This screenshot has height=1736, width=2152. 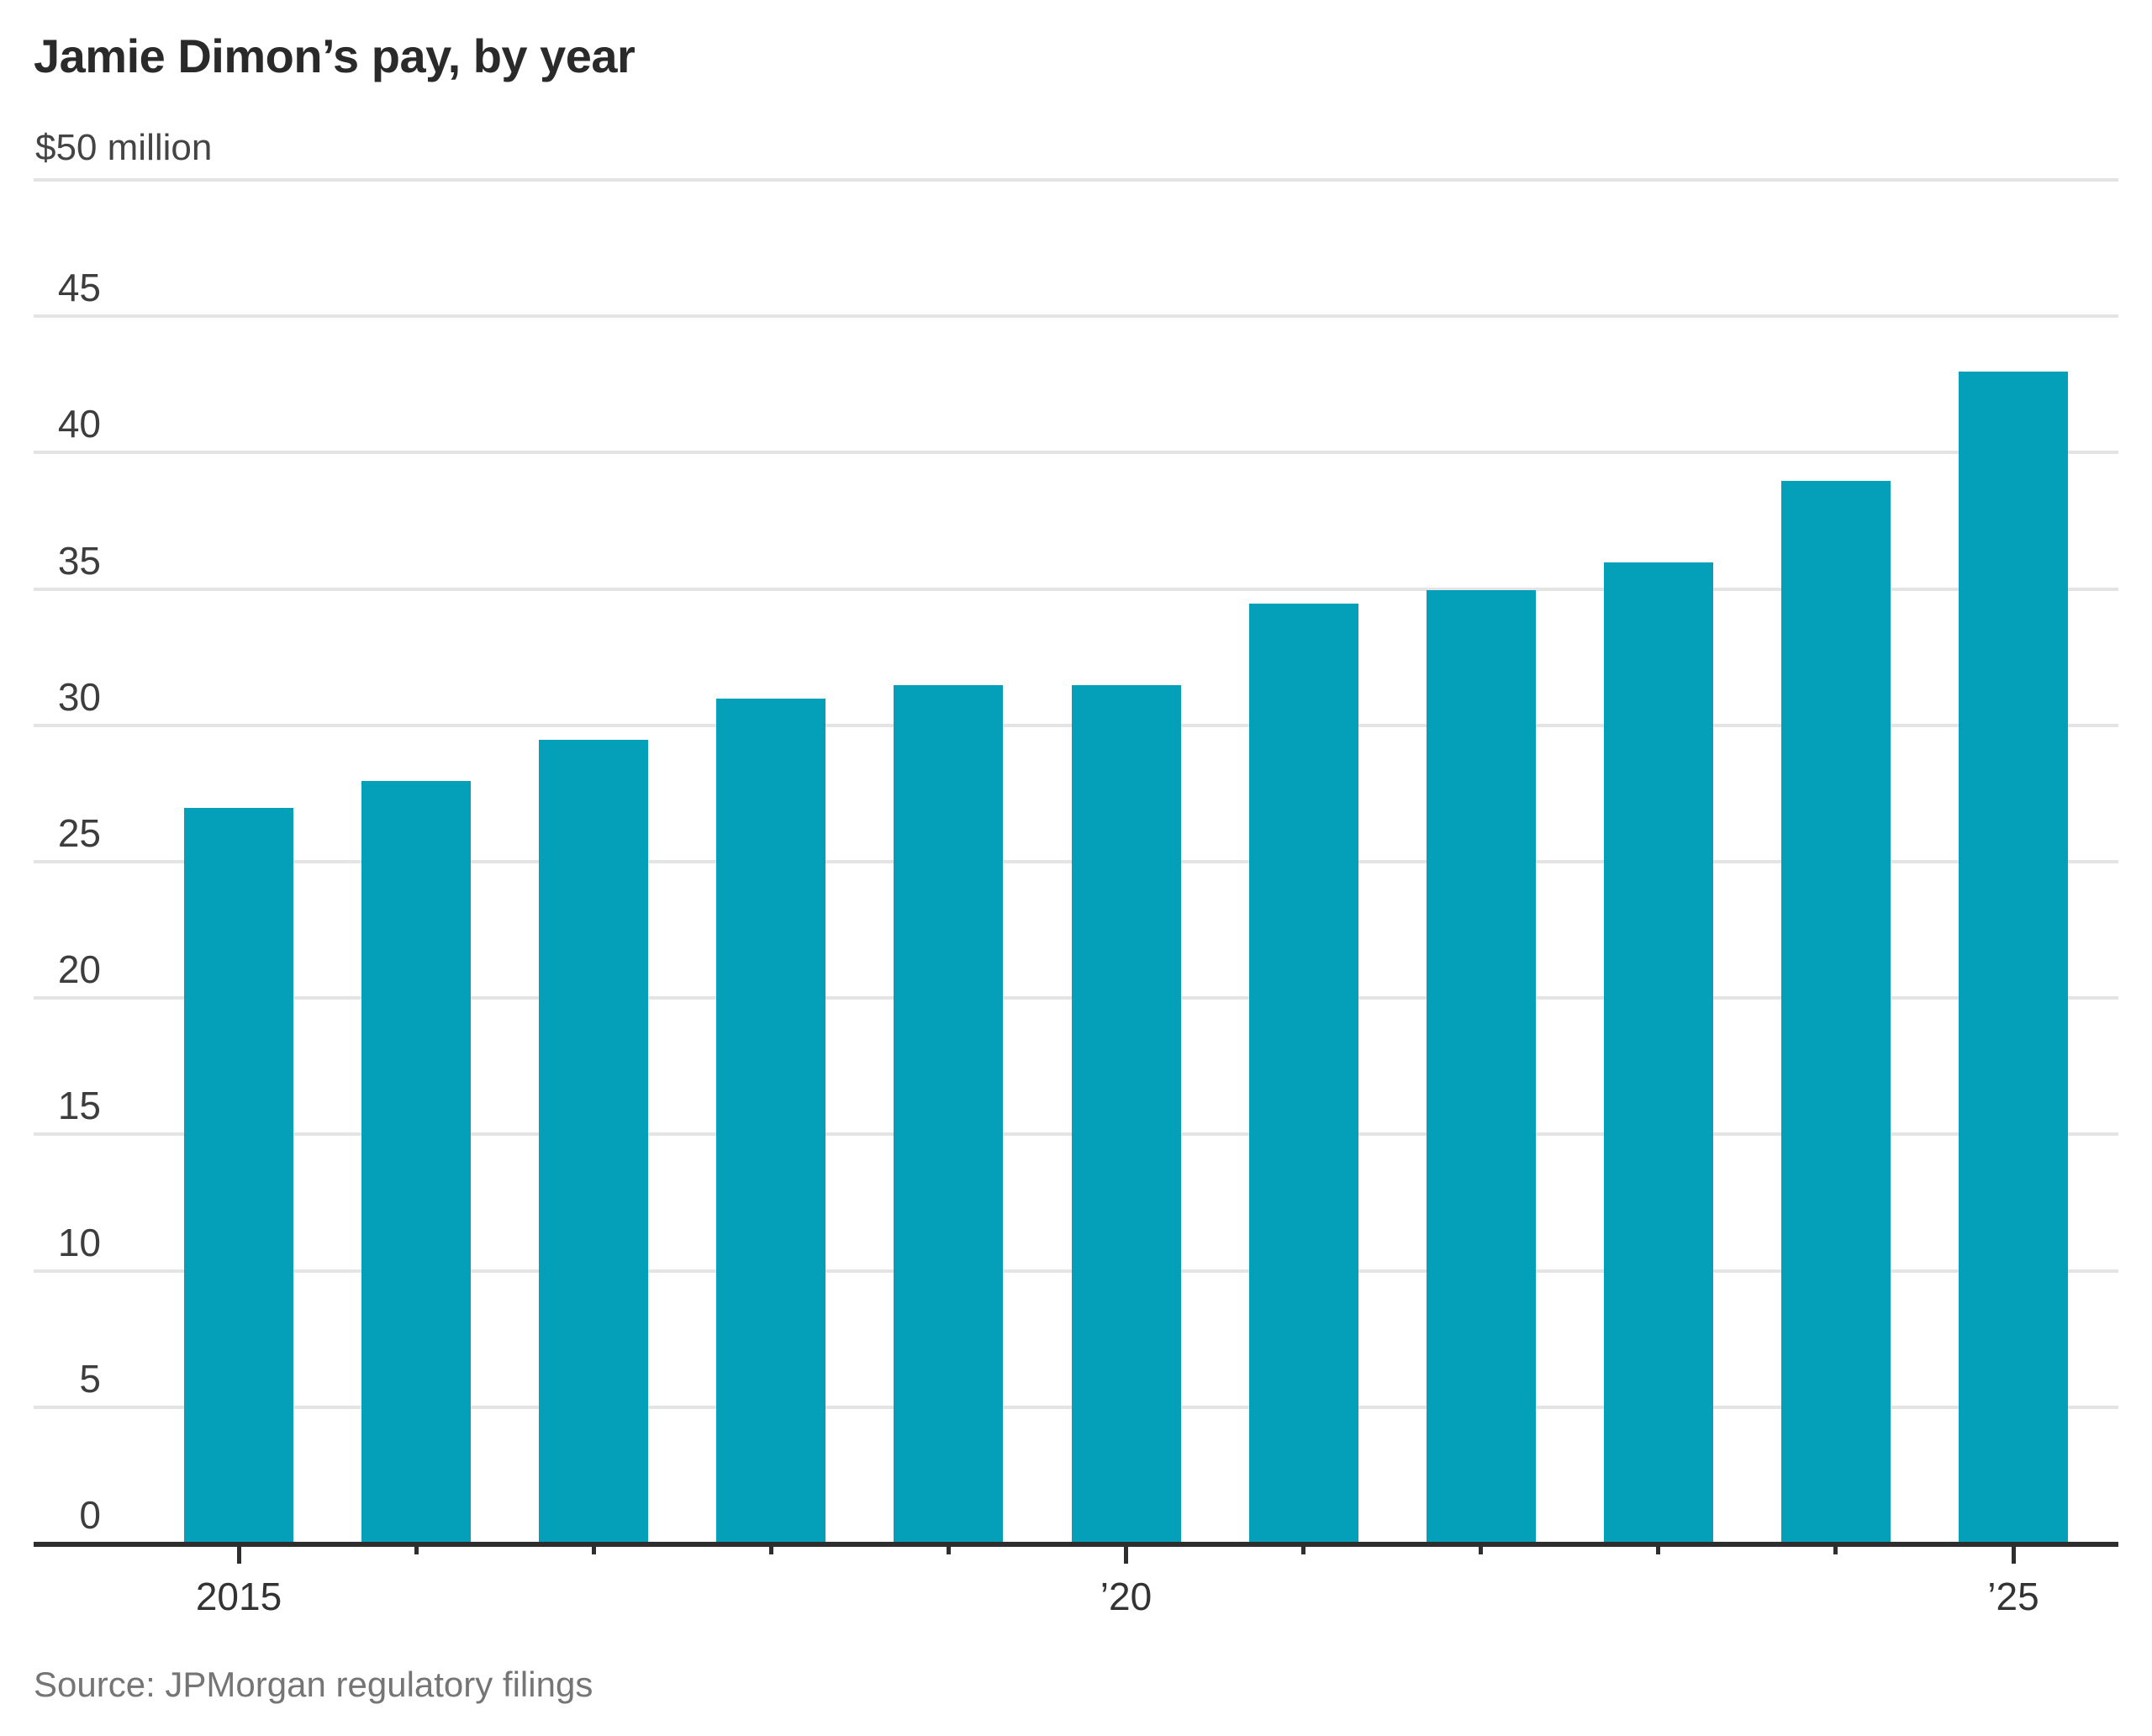 What do you see at coordinates (79, 288) in the screenshot?
I see `y-tick-label: 45` at bounding box center [79, 288].